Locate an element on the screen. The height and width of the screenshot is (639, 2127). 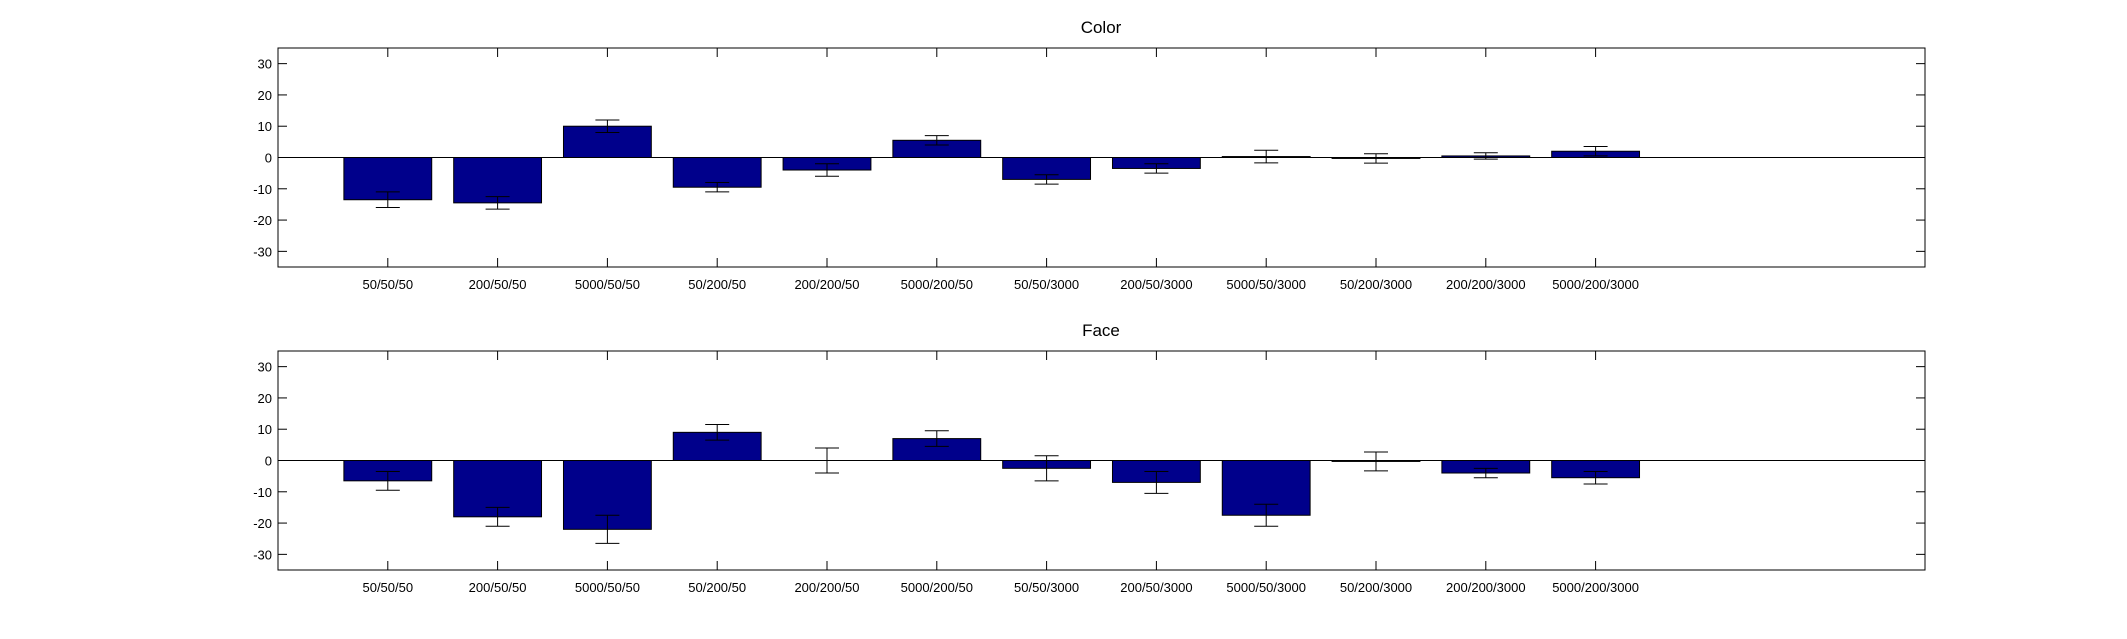
chart-title: Face is located at coordinates (1101, 330).